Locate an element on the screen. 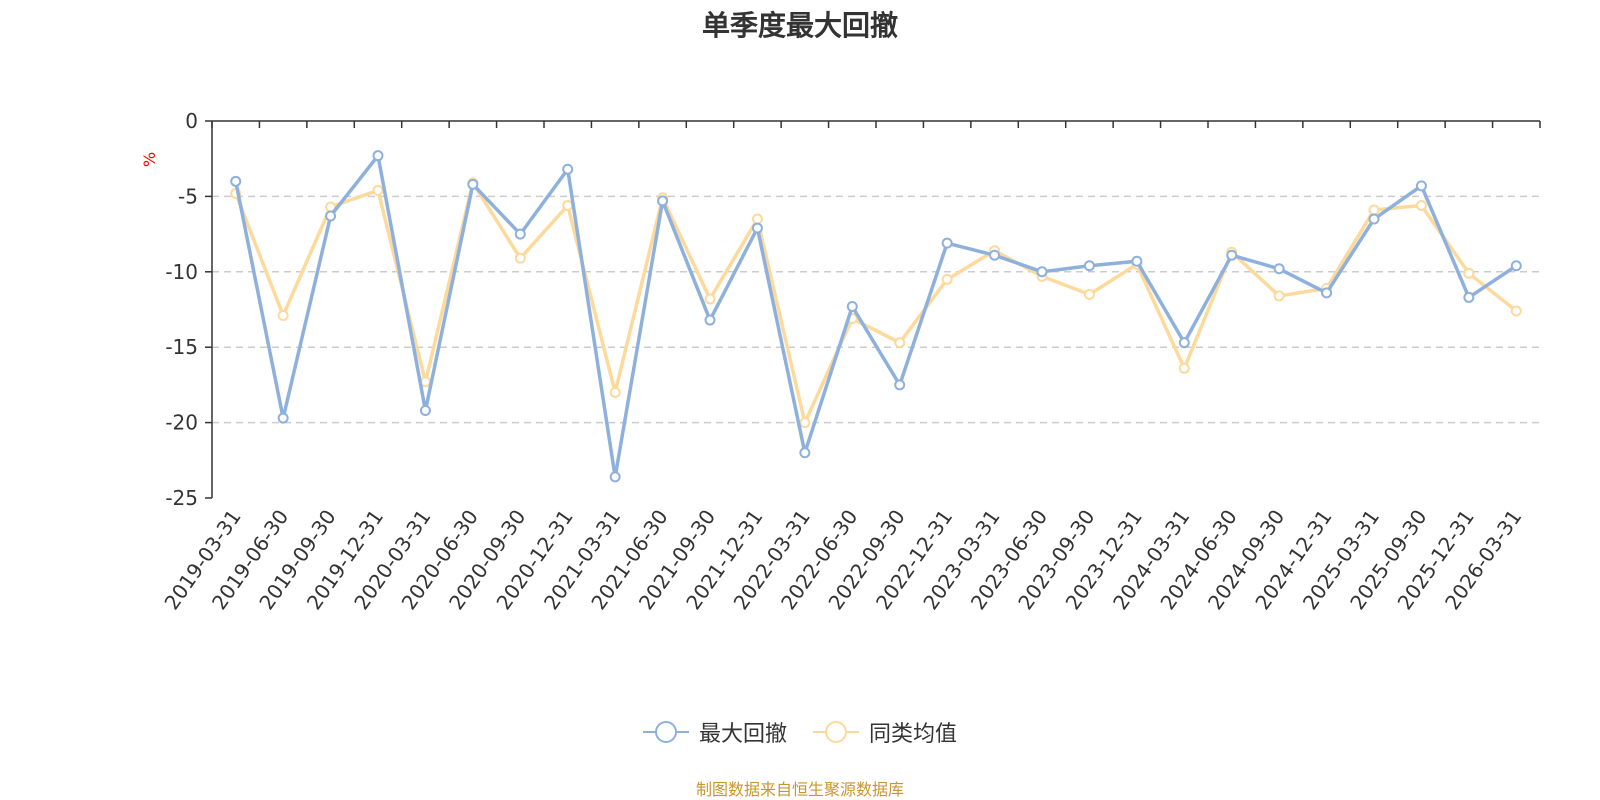 This screenshot has height=800, width=1600. y-tick-label: 0 is located at coordinates (191, 121).